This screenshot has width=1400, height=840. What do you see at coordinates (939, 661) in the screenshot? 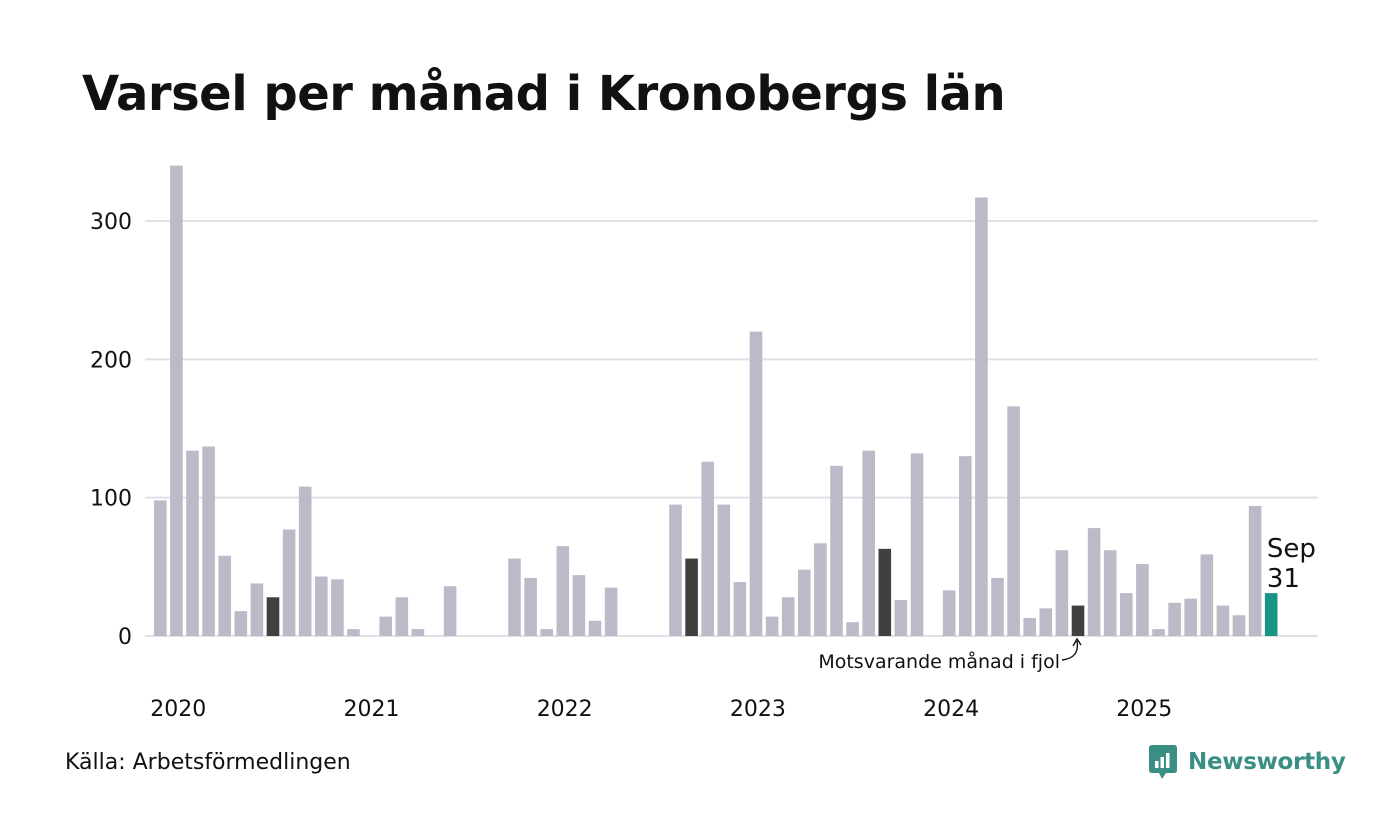
I see `annotation-text: Motsvarande månad i fjol` at bounding box center [939, 661].